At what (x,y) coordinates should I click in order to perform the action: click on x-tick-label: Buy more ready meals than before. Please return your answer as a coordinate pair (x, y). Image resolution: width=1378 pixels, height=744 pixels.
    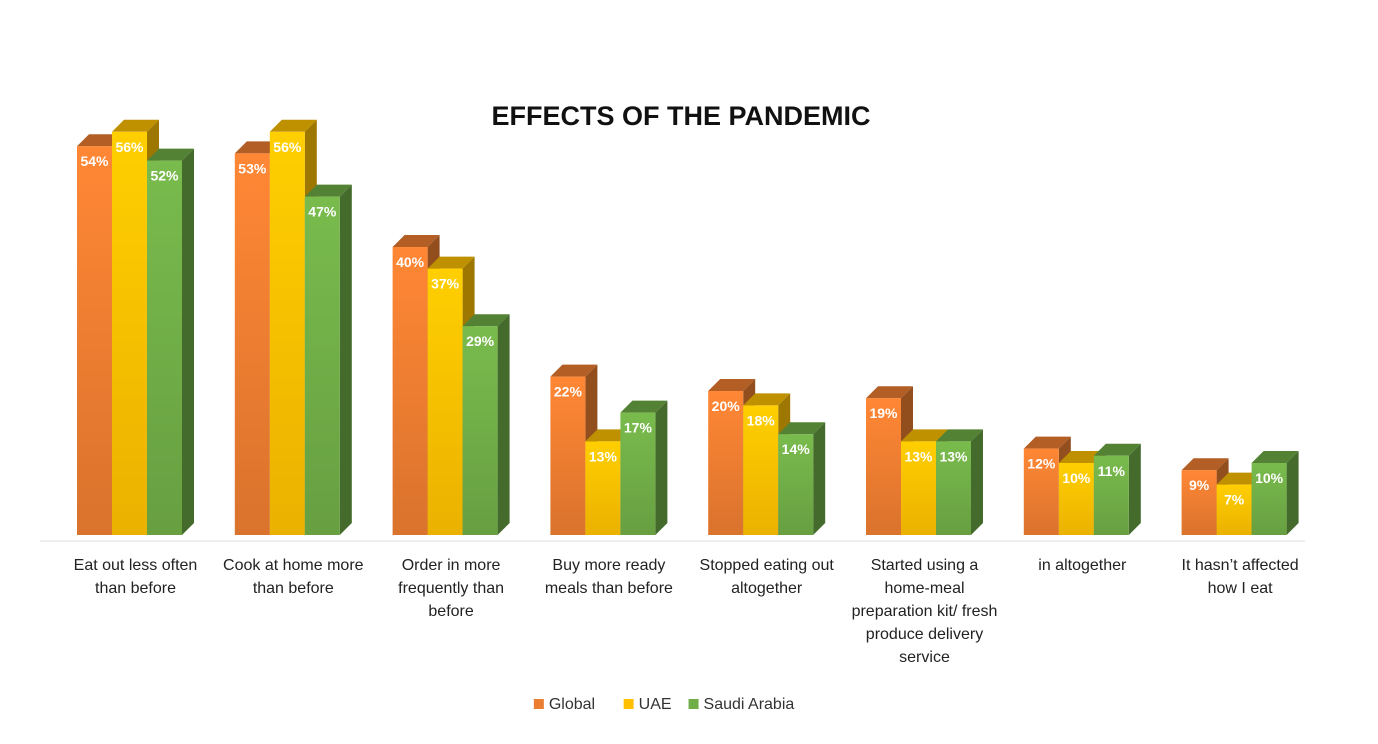
    Looking at the image, I should click on (608, 577).